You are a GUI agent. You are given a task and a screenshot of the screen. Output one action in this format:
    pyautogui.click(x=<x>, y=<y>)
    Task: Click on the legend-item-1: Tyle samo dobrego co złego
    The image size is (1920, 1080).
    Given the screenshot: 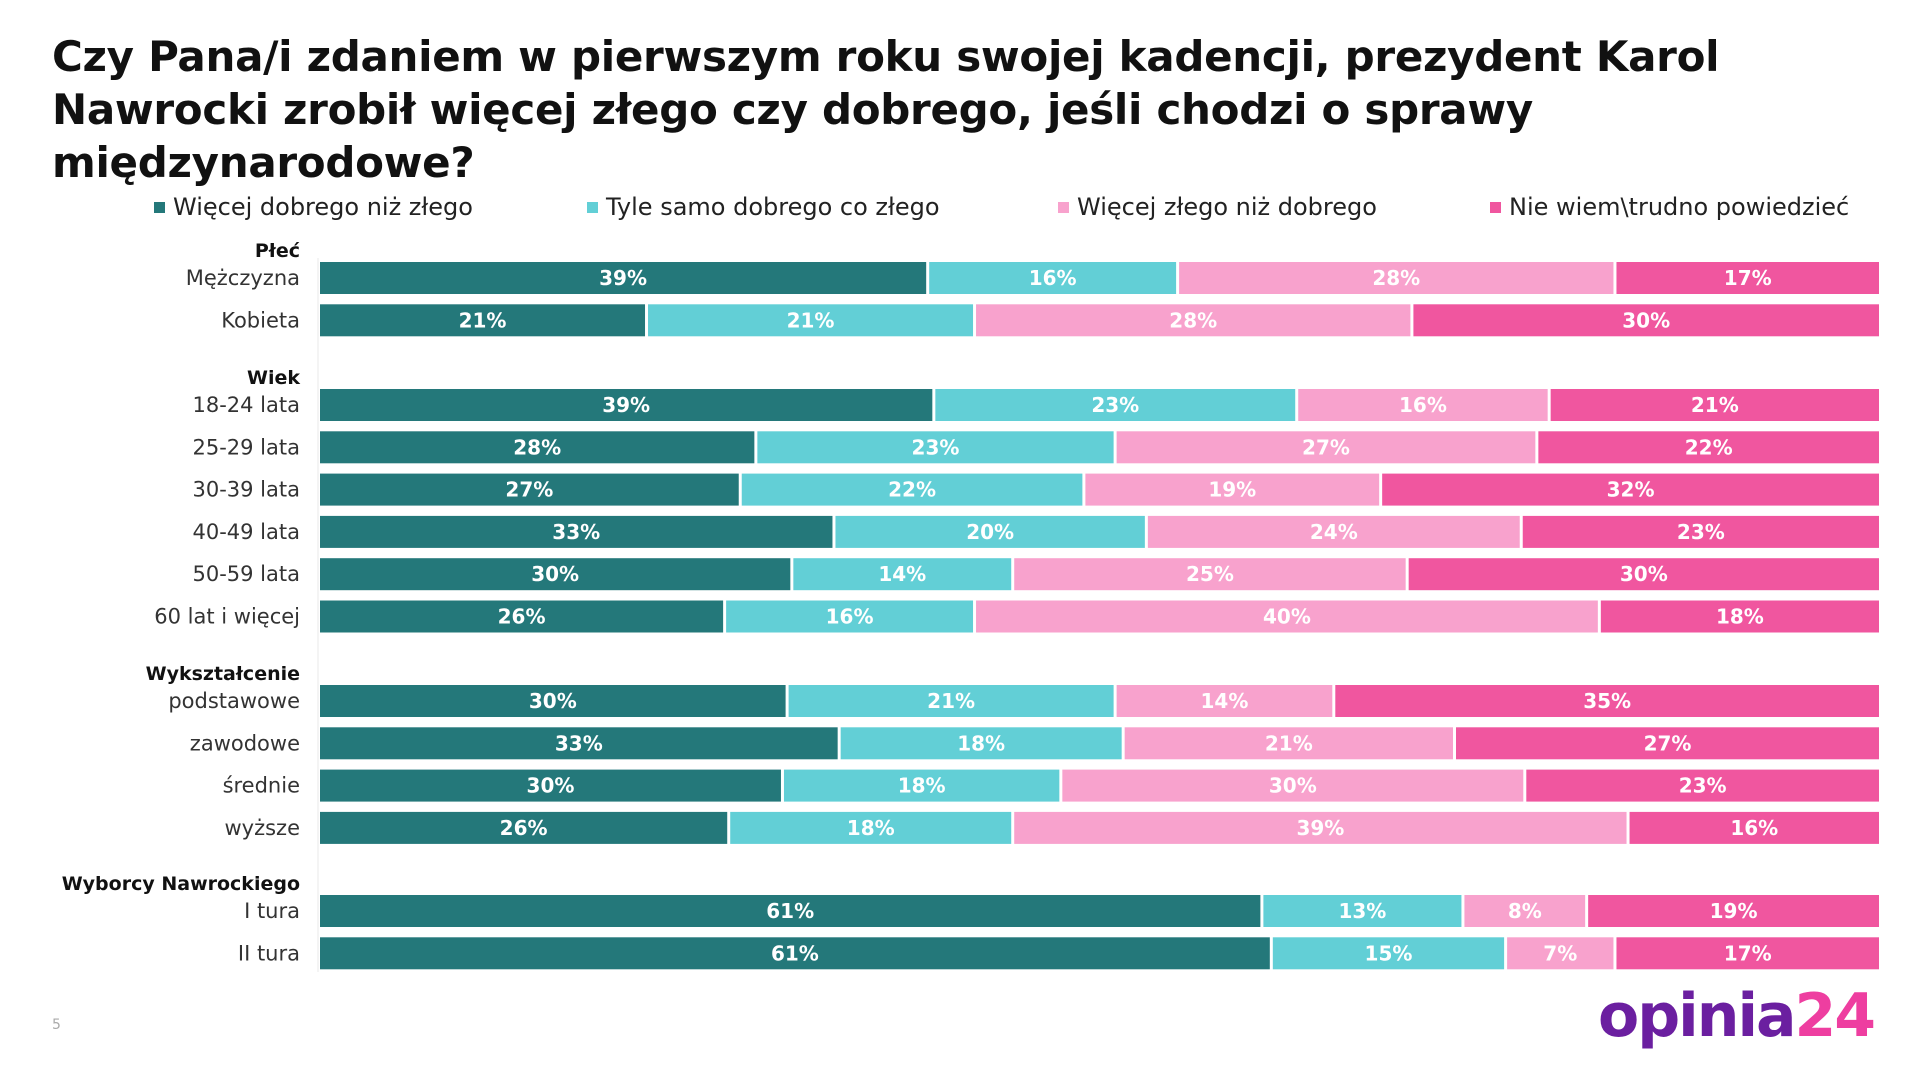 What is the action you would take?
    pyautogui.click(x=763, y=207)
    